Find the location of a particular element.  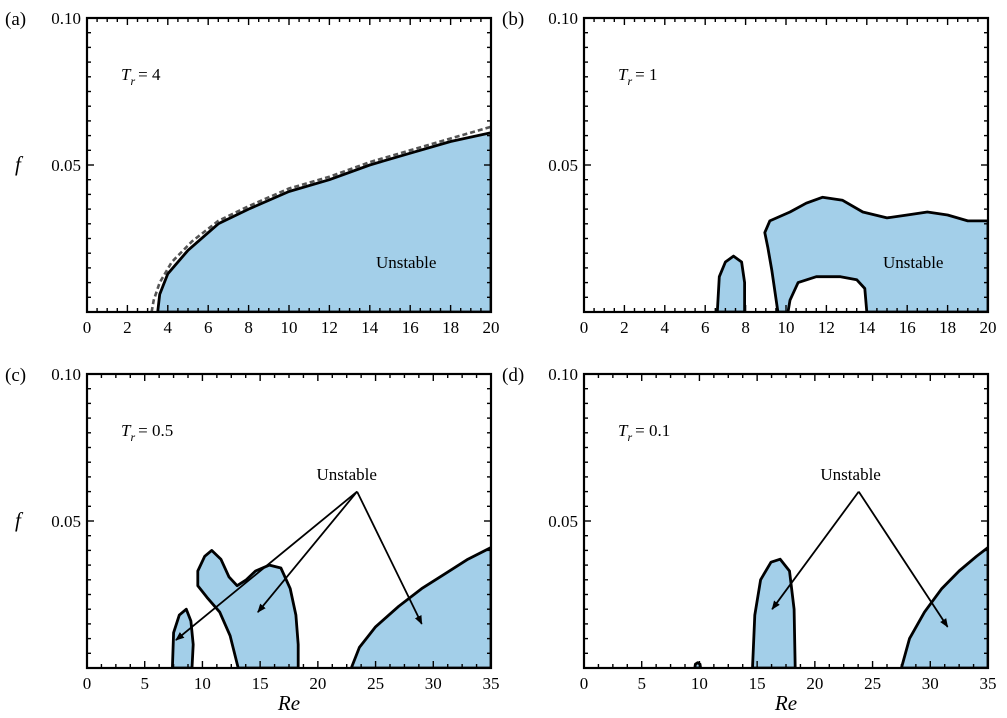

panel-label: (a) is located at coordinates (15, 19).